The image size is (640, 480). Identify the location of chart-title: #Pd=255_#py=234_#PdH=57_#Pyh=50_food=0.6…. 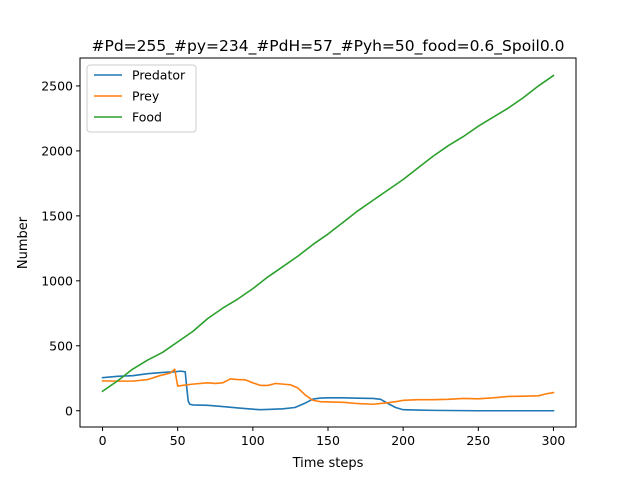
(328, 46).